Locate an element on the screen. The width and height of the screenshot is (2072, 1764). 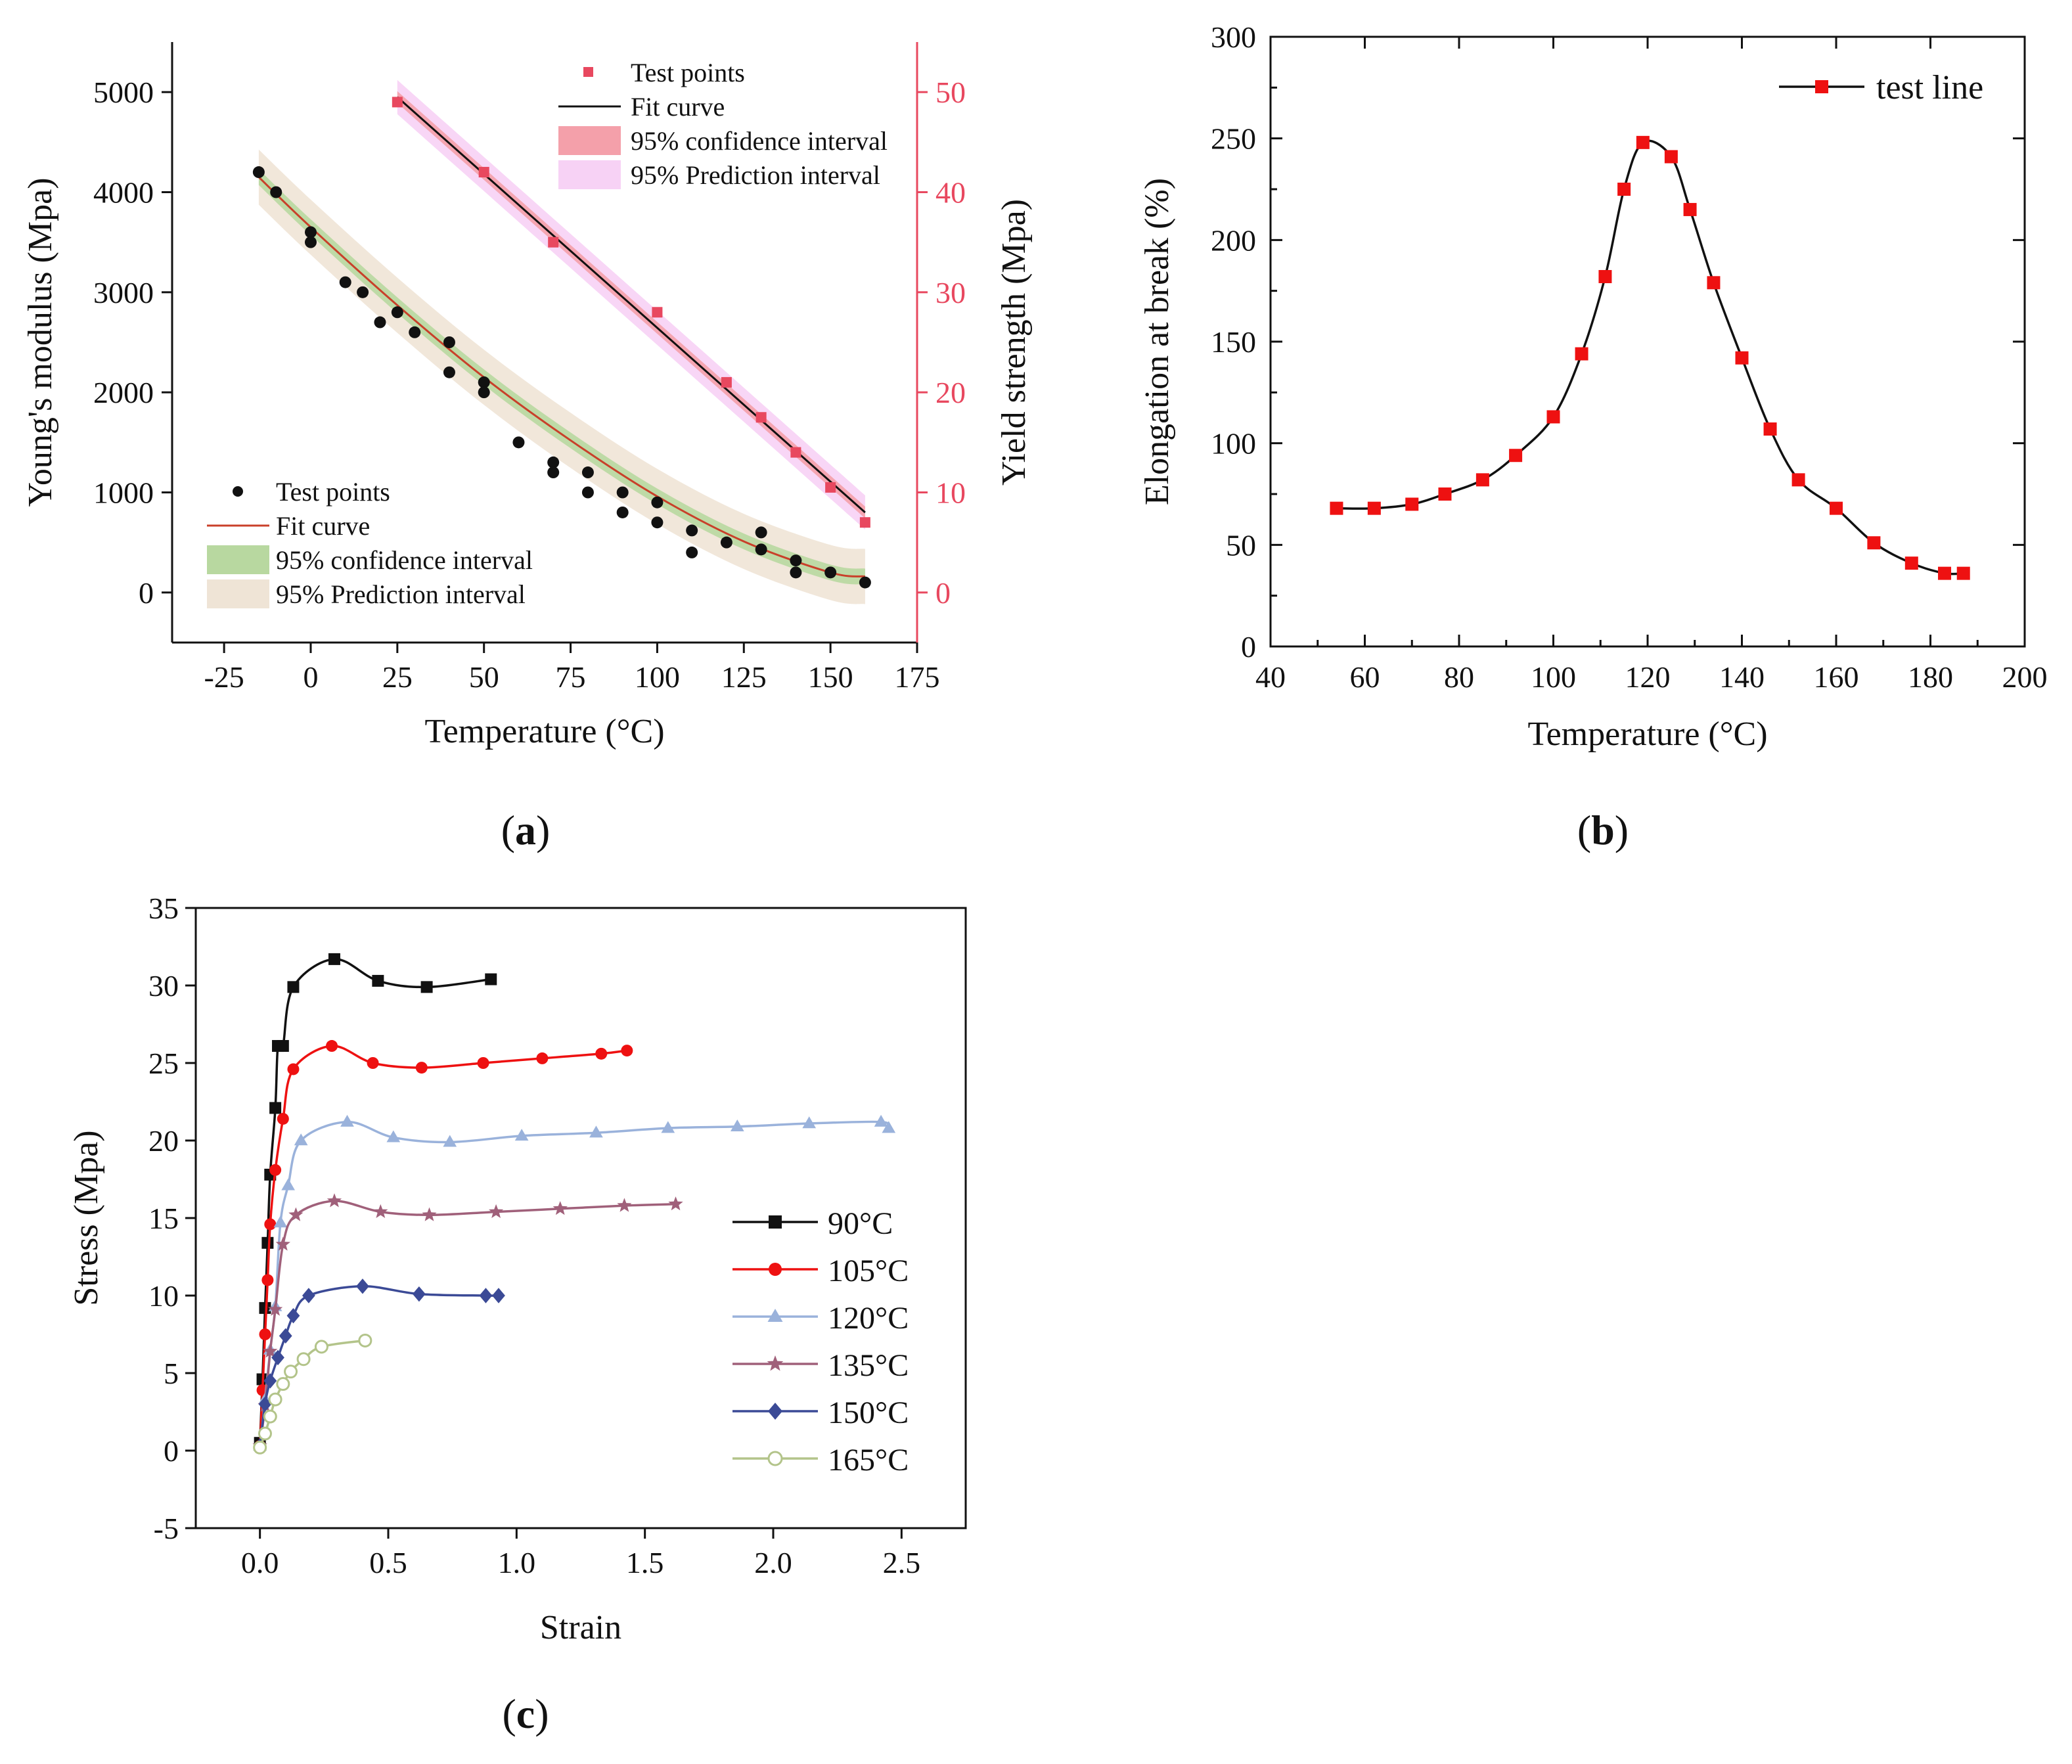
legend-yield-marker is located at coordinates (588, 72).